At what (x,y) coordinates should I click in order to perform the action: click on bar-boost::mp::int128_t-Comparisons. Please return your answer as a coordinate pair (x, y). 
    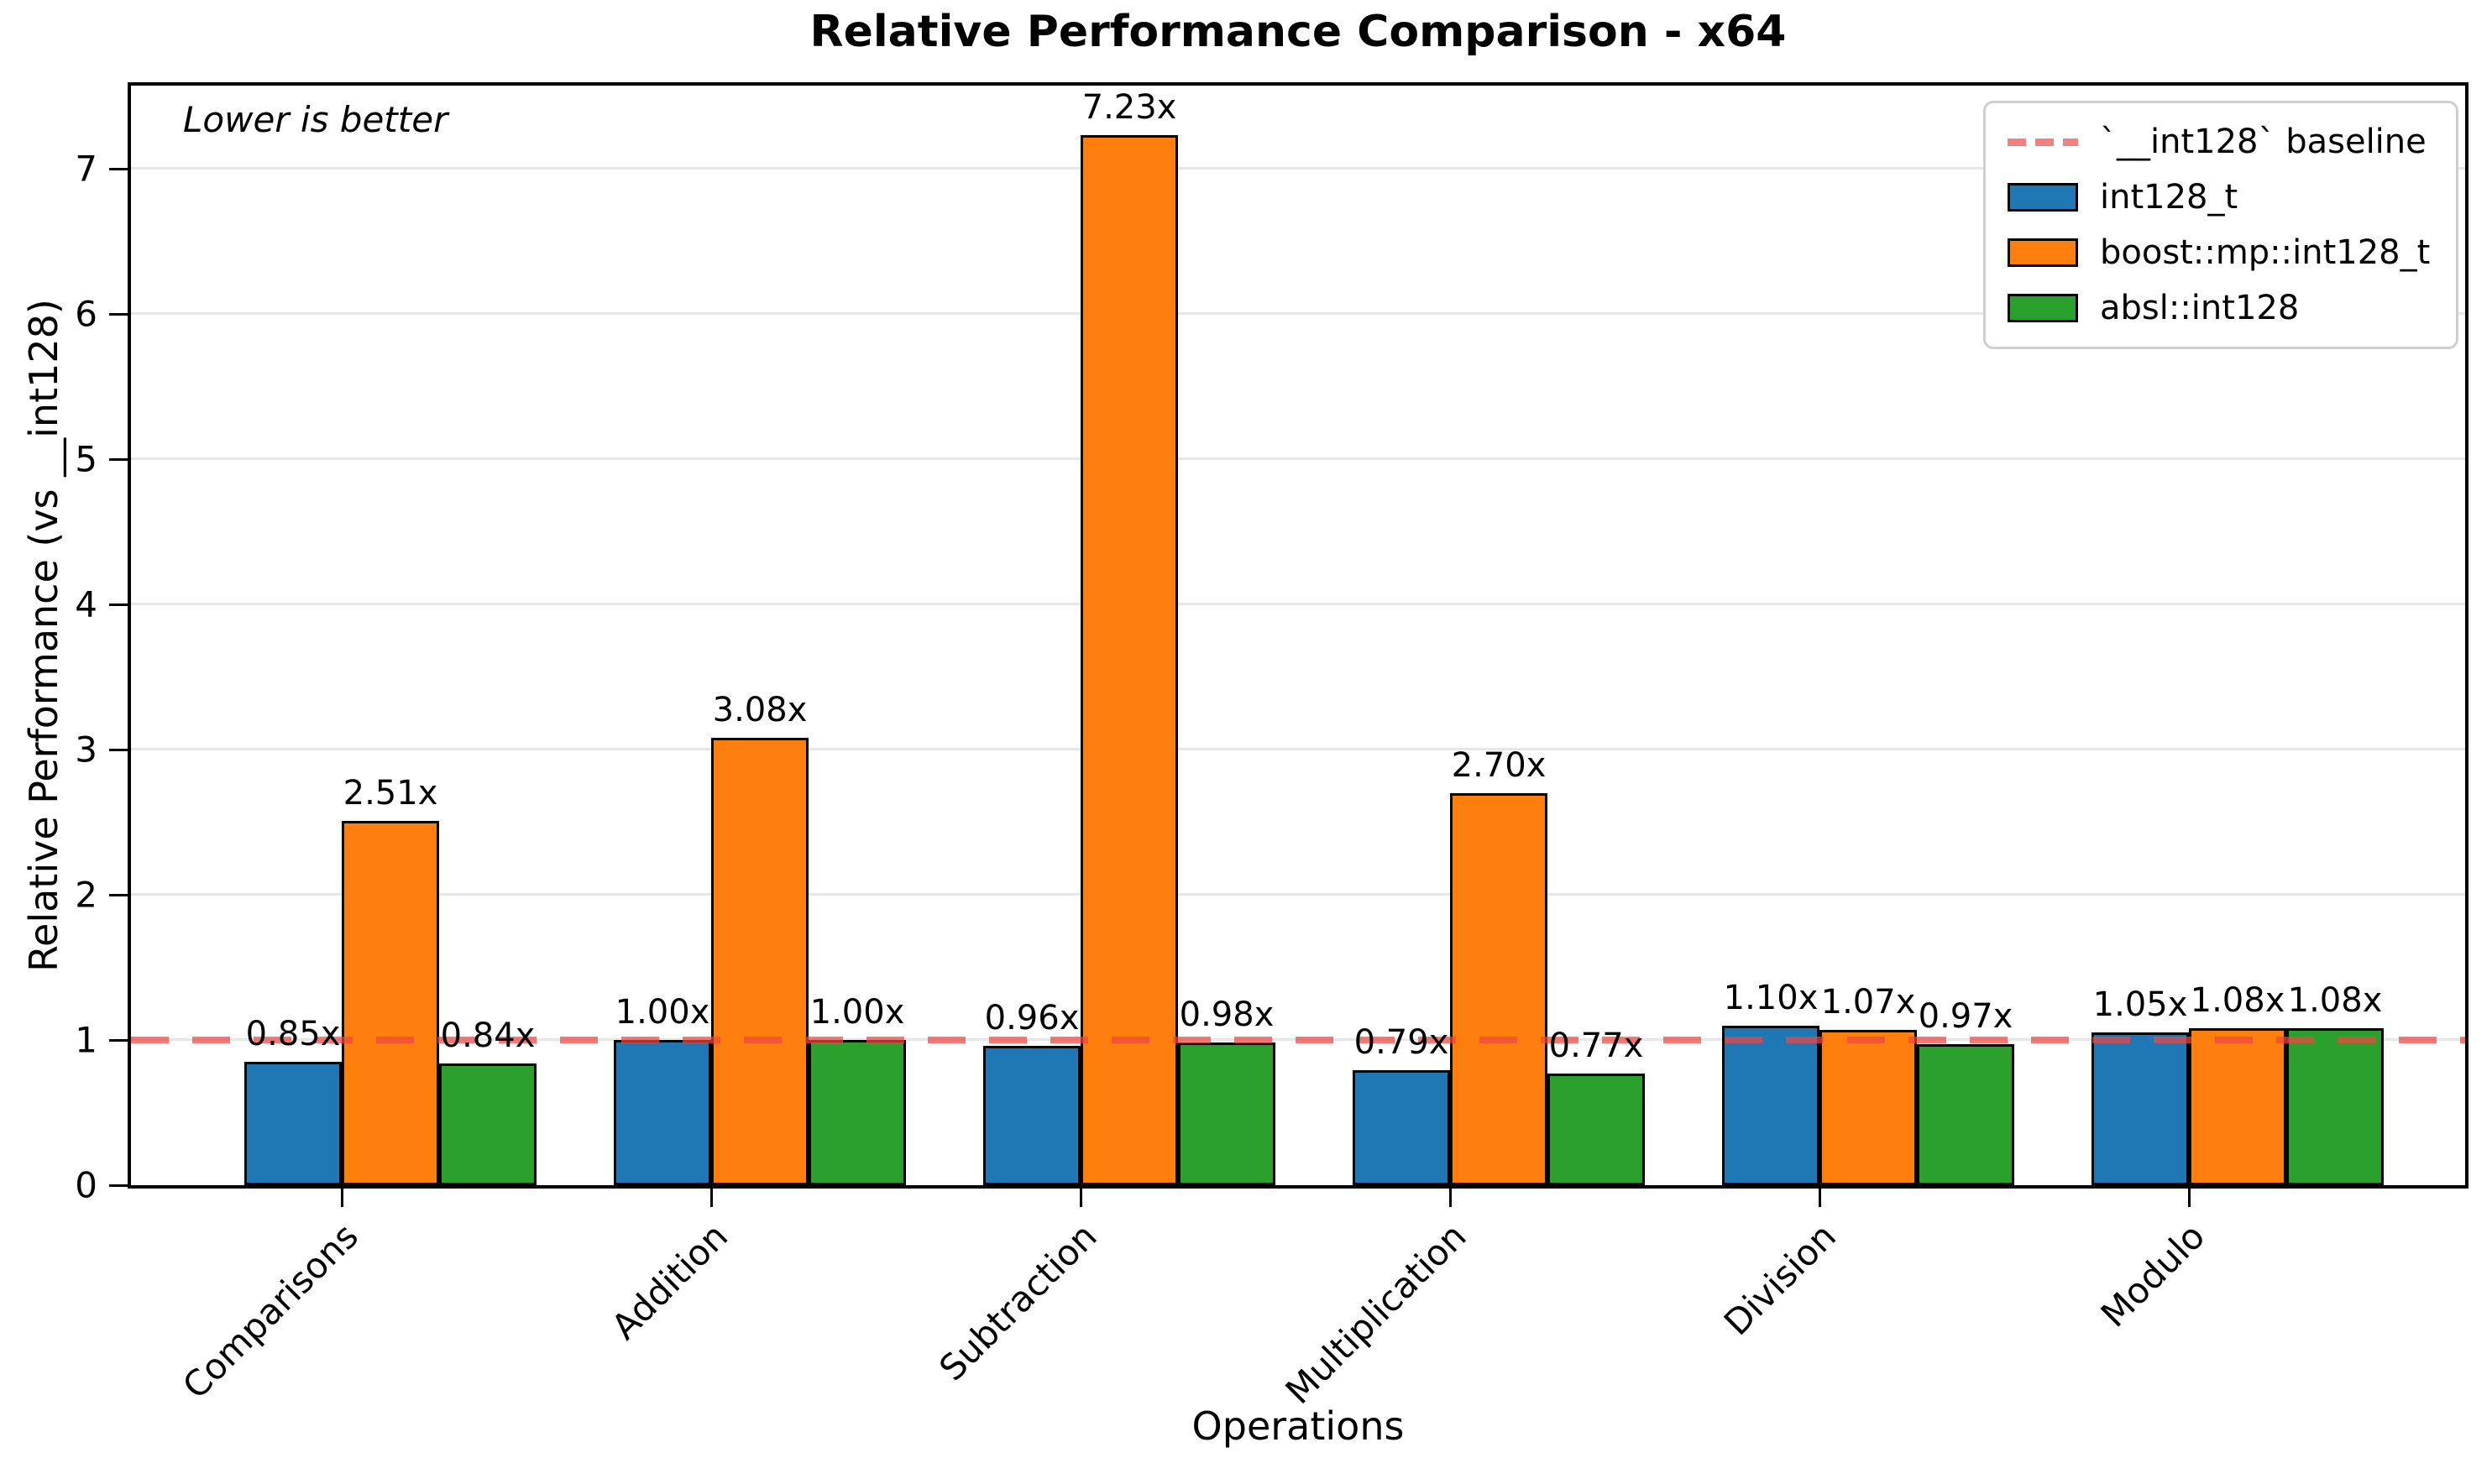
    Looking at the image, I should click on (390, 1003).